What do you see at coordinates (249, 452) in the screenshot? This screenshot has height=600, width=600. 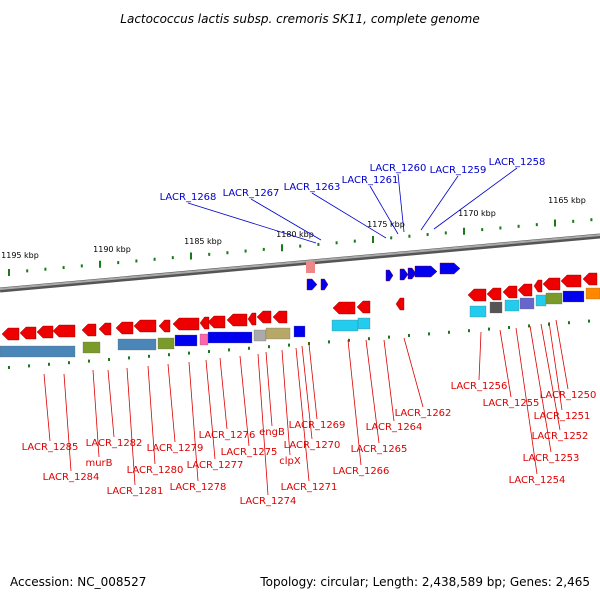 I see `reverse-gene-label: LACR_1275` at bounding box center [249, 452].